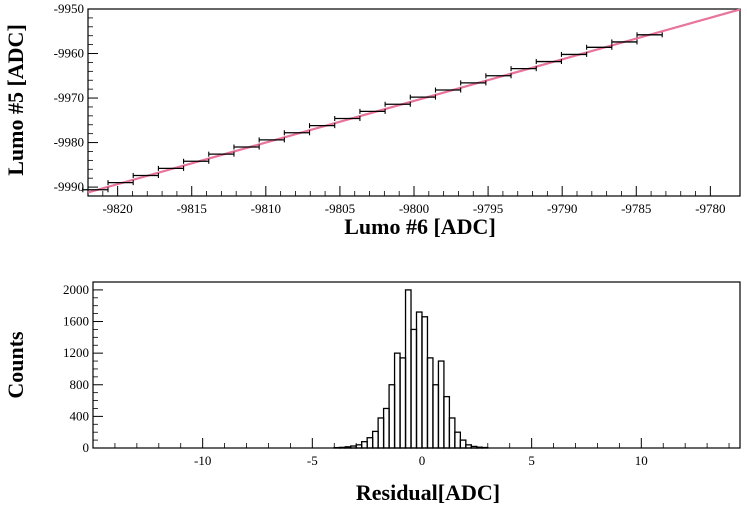  What do you see at coordinates (641, 460) in the screenshot?
I see `histogram-x-tick-label: 10` at bounding box center [641, 460].